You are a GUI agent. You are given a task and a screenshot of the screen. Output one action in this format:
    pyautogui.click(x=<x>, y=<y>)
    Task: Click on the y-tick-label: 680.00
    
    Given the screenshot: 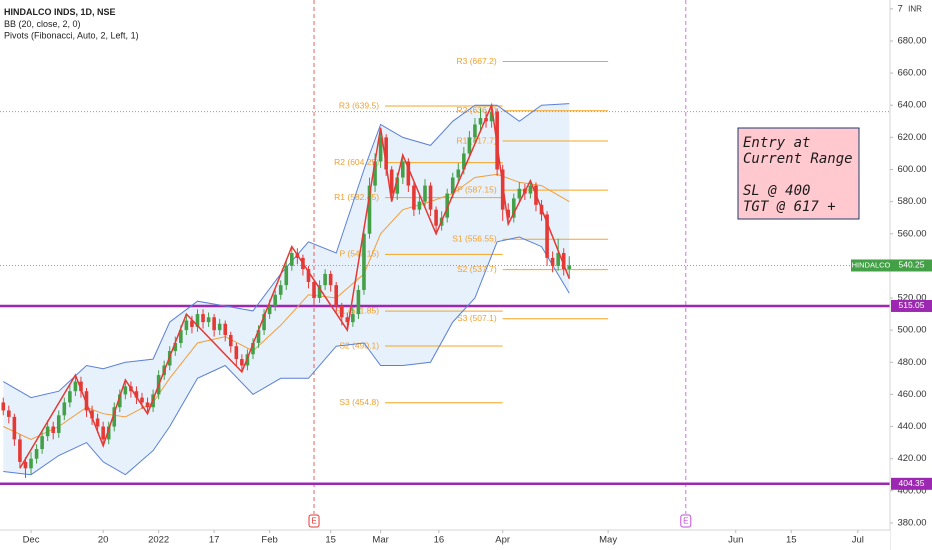 What is the action you would take?
    pyautogui.click(x=911, y=40)
    